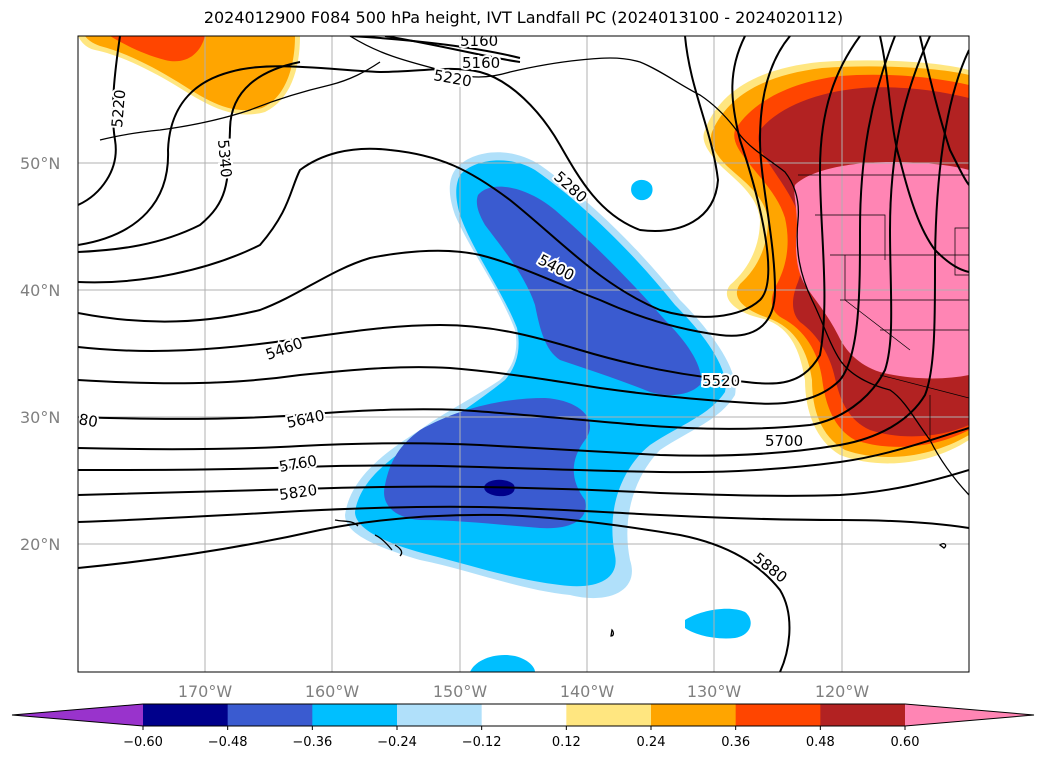  I want to click on lon-label: 140°W, so click(587, 691).